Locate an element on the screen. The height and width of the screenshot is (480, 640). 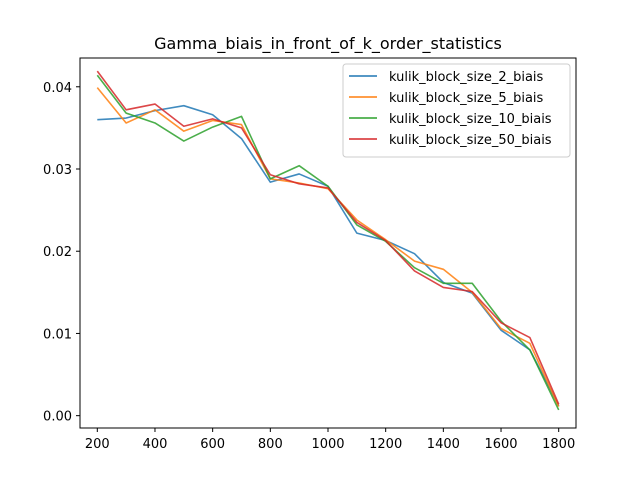
y-tick-label: 0.00 is located at coordinates (57, 417).